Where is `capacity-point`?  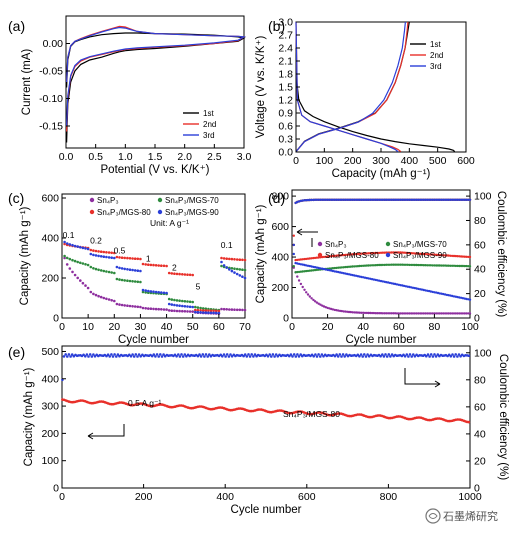
capacity-point is located at coordinates (469, 422).